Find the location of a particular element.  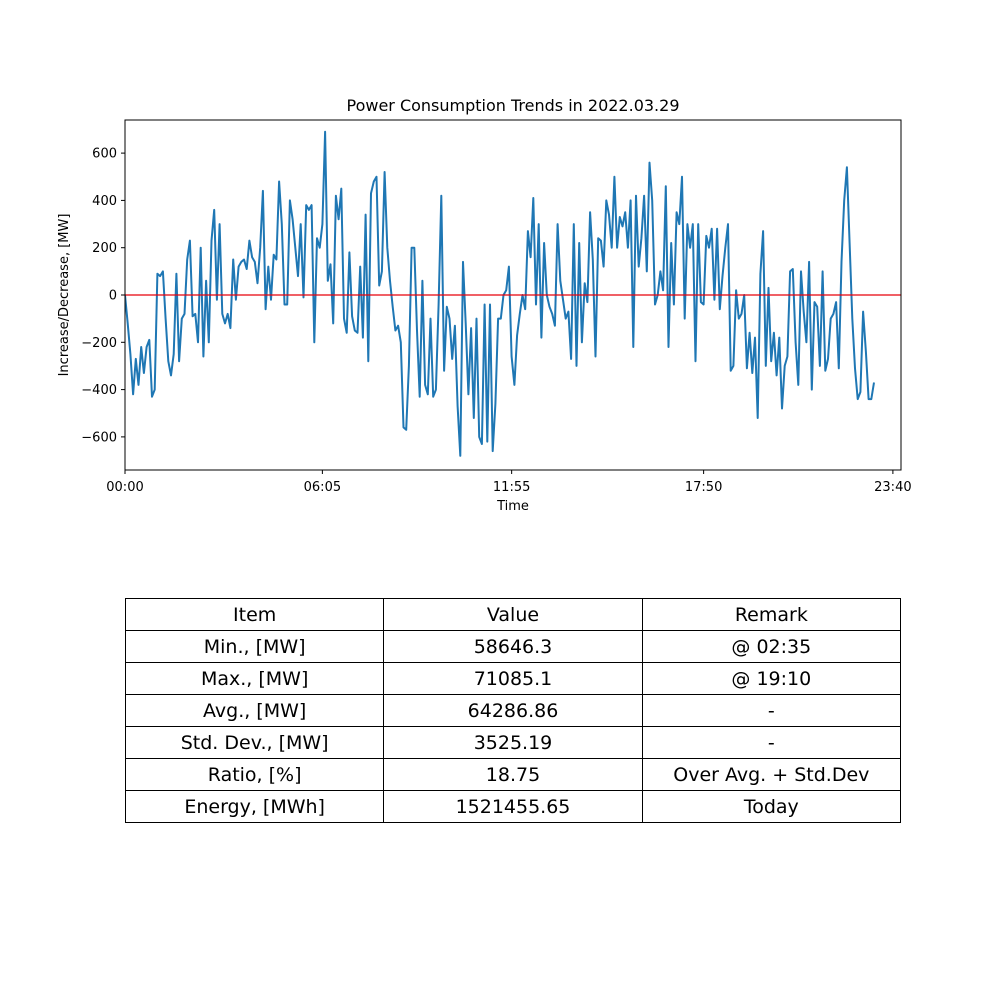

table-row-max: Max., [MW] 71085.1 @ 19:10 is located at coordinates (513, 678).